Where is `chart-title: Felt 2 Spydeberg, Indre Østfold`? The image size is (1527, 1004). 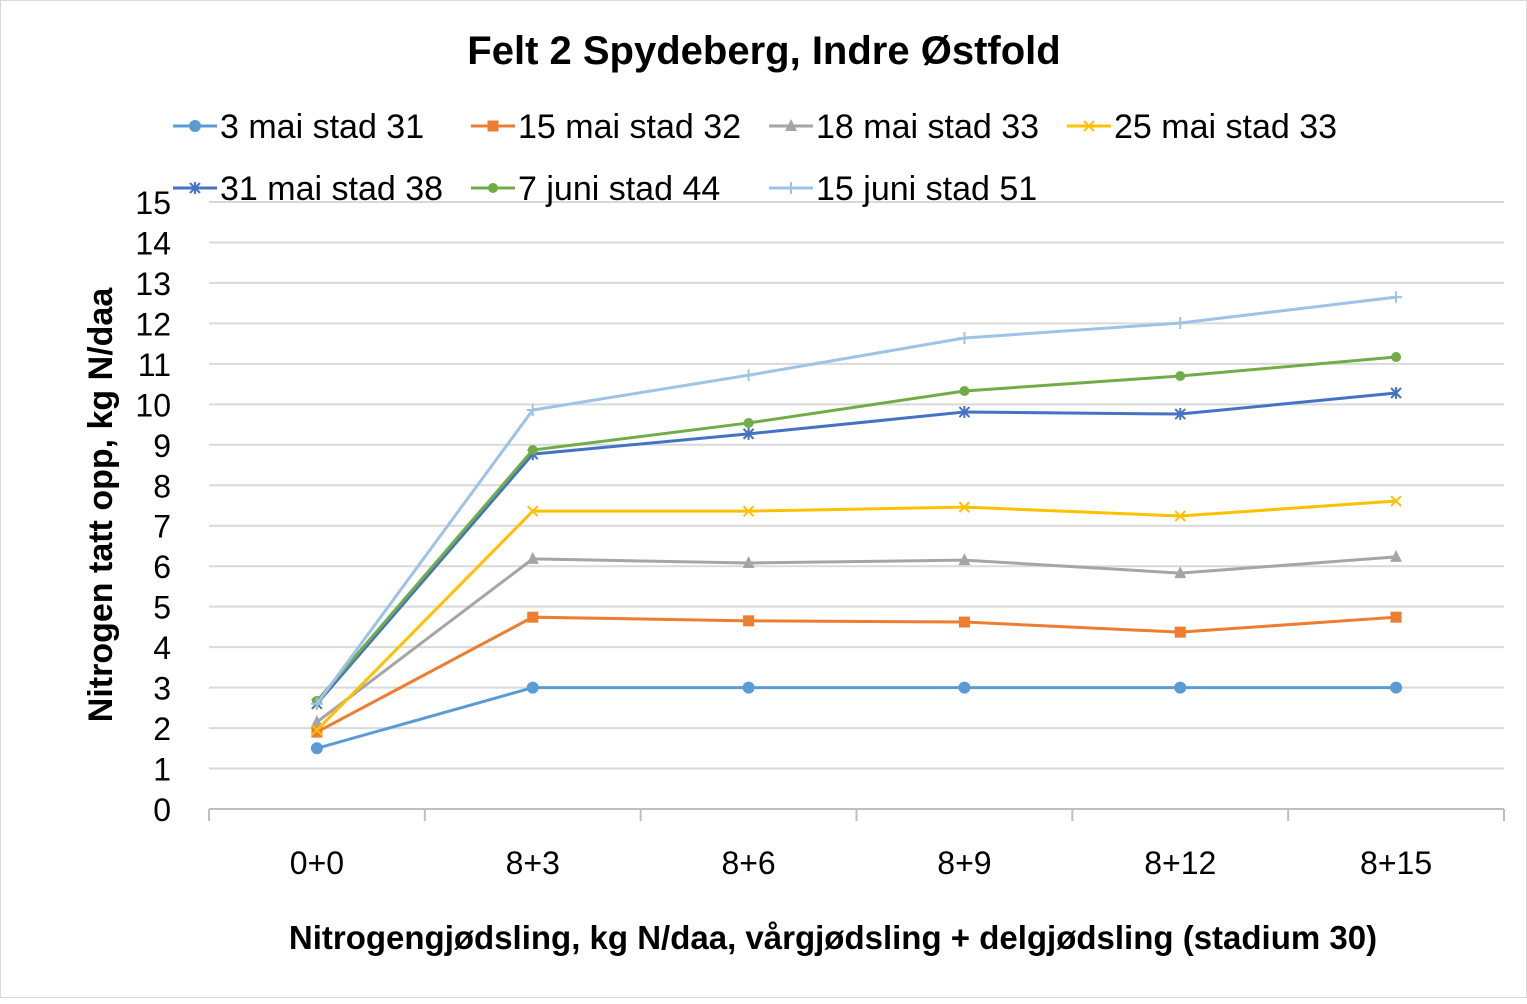 chart-title: Felt 2 Spydeberg, Indre Østfold is located at coordinates (763, 51).